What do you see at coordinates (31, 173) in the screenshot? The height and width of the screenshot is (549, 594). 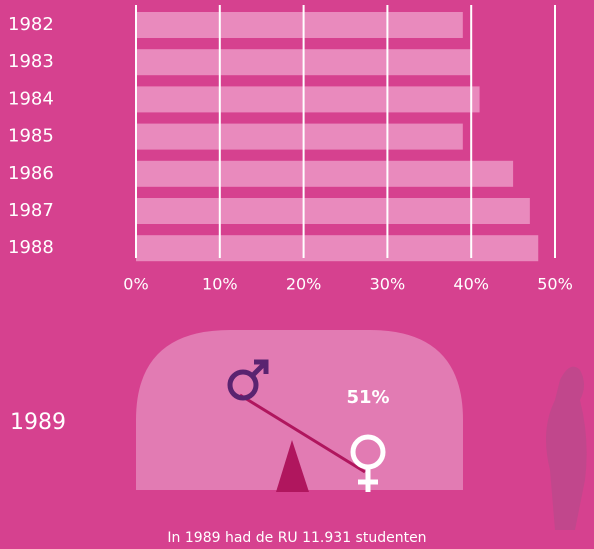 I see `y-tick-label: 1986` at bounding box center [31, 173].